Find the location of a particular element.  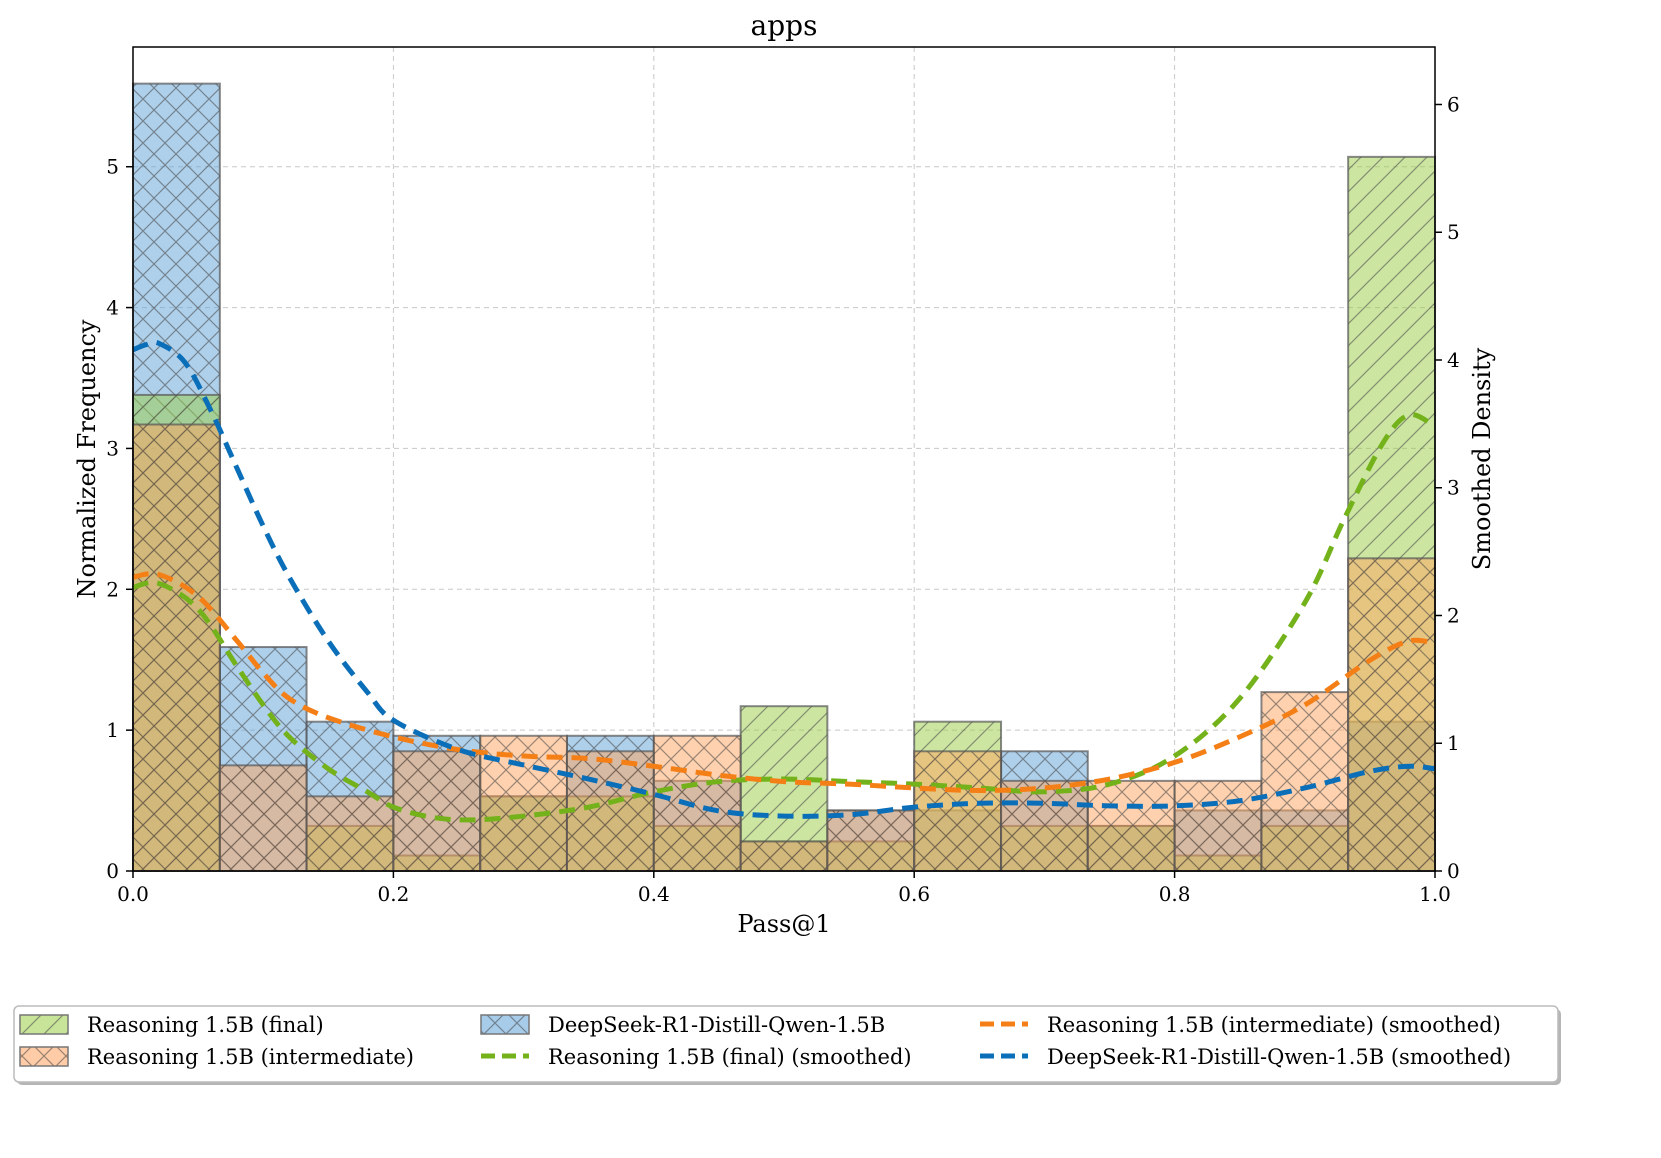

y2-tick-label: 2 is located at coordinates (1453, 615).